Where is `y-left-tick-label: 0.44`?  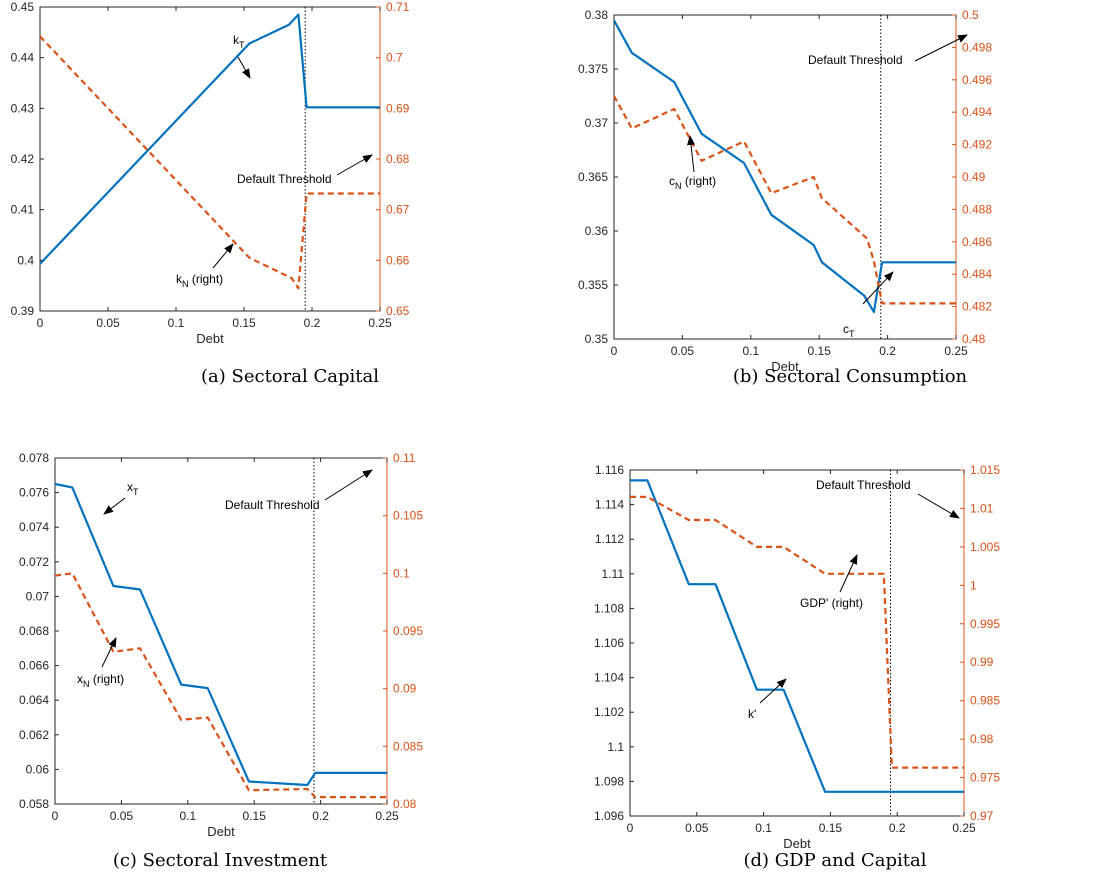 y-left-tick-label: 0.44 is located at coordinates (23, 58).